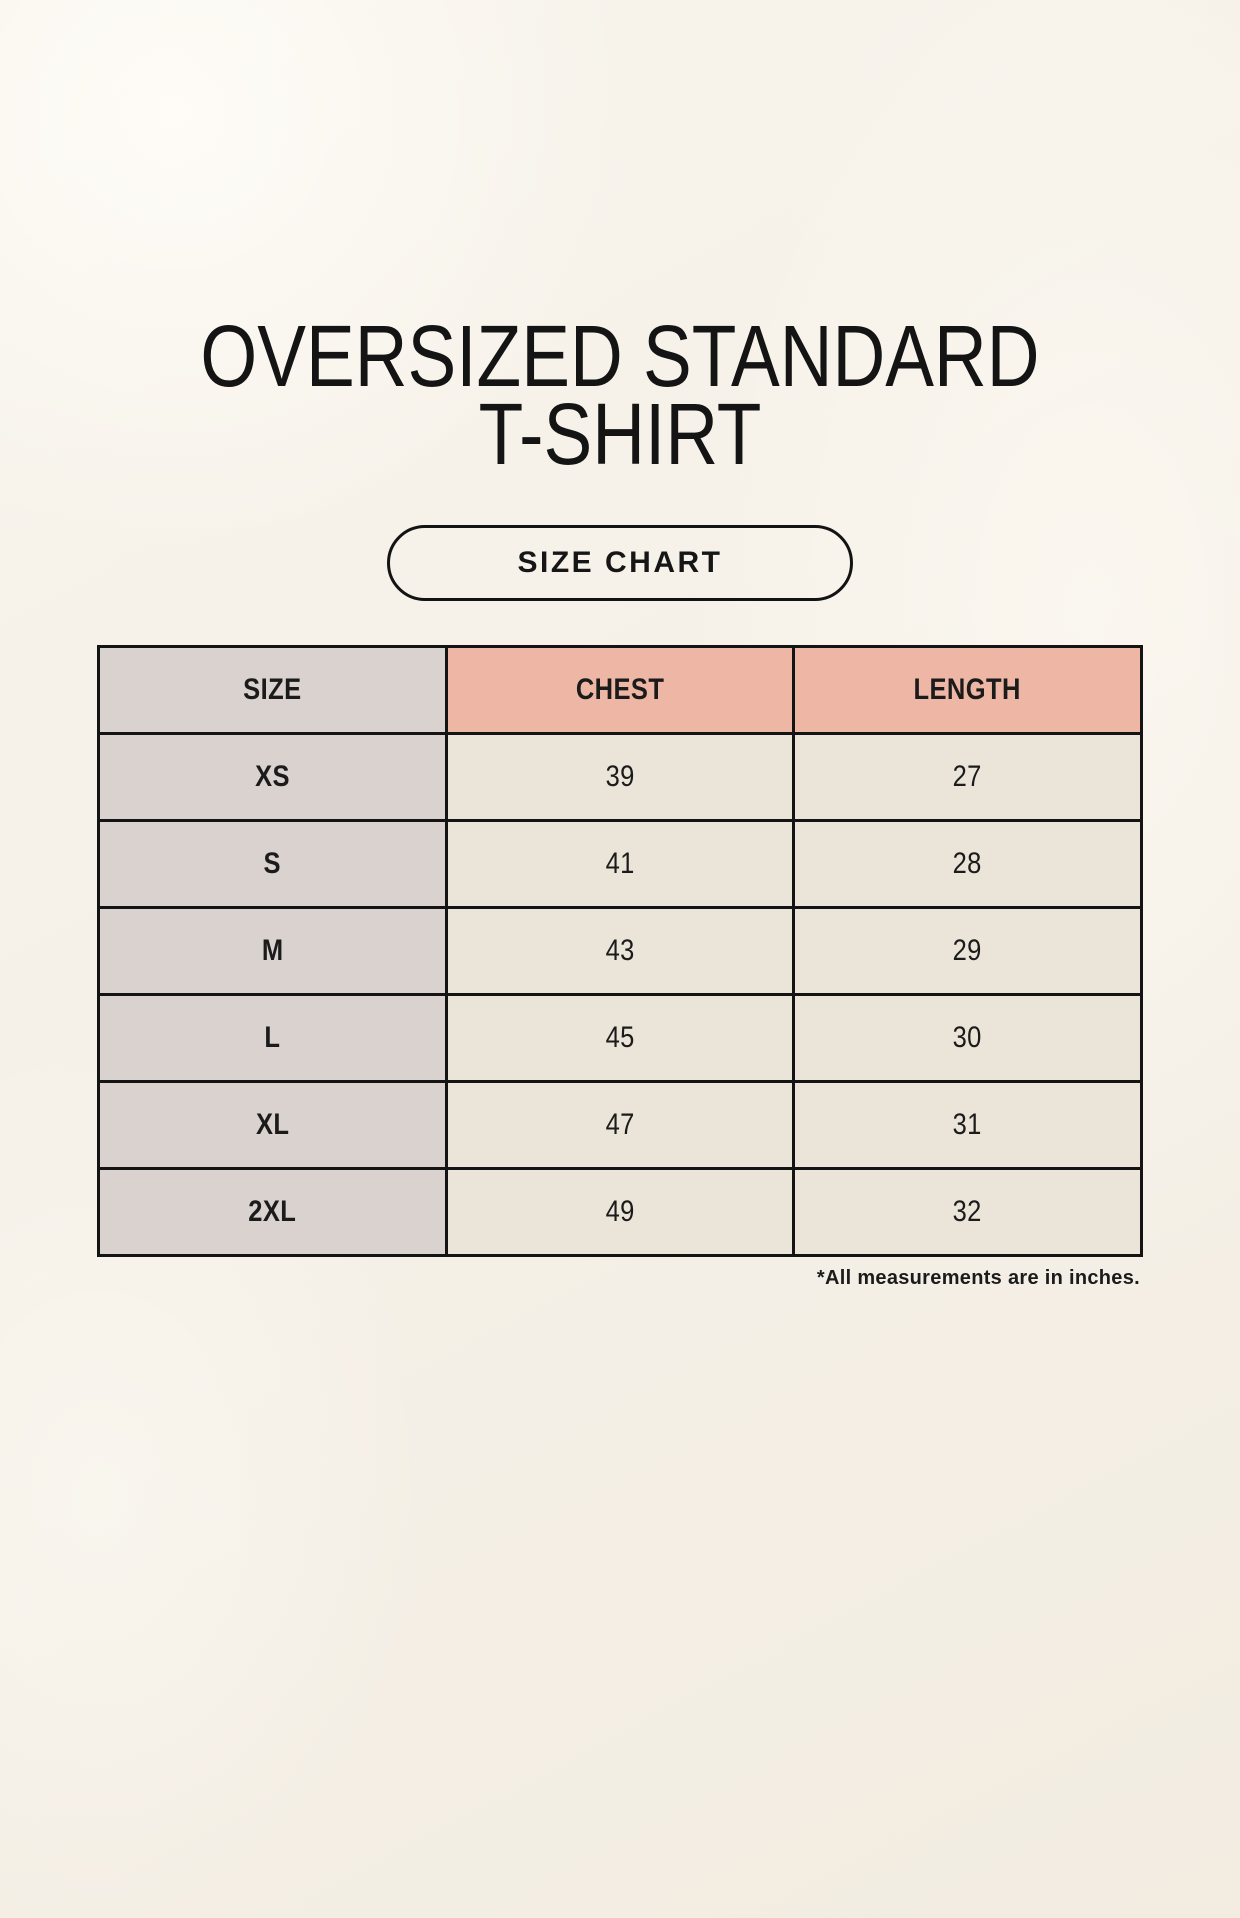  I want to click on chest-value: 39, so click(620, 776).